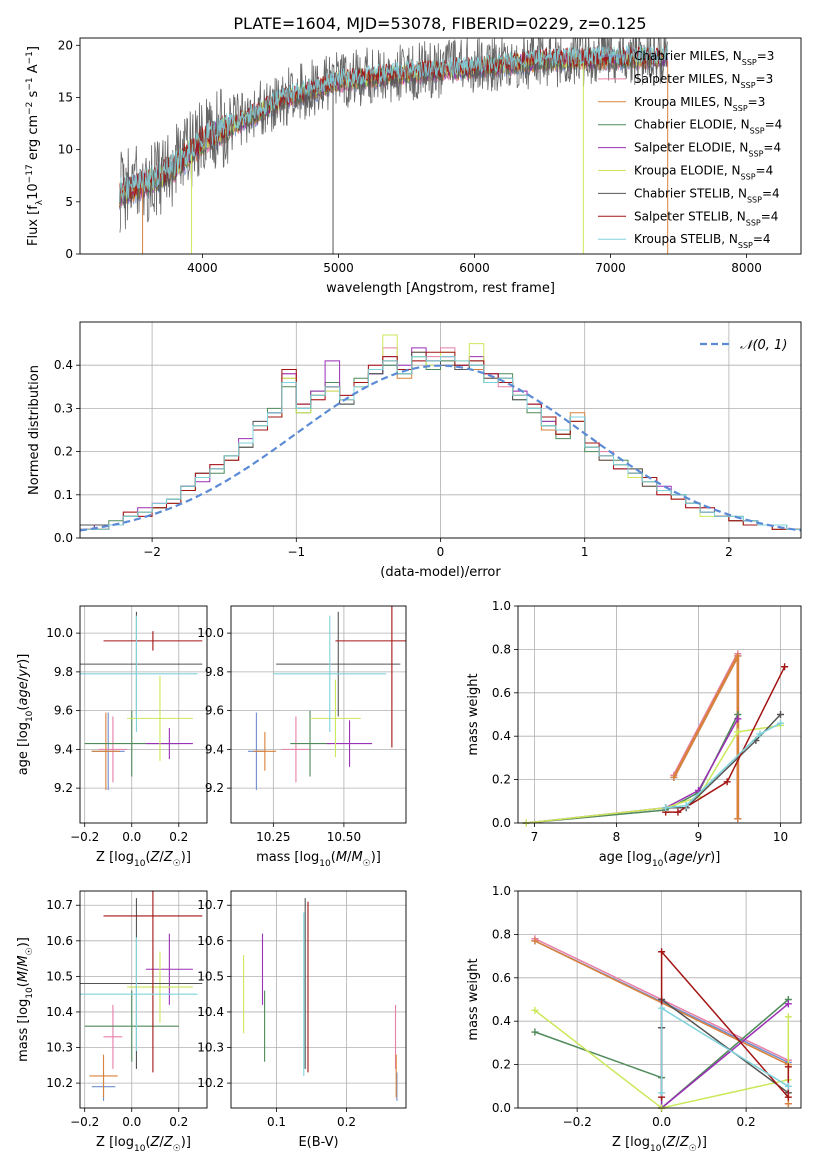 This screenshot has height=1170, width=819. What do you see at coordinates (40, 202) in the screenshot?
I see `label-part: λ` at bounding box center [40, 202].